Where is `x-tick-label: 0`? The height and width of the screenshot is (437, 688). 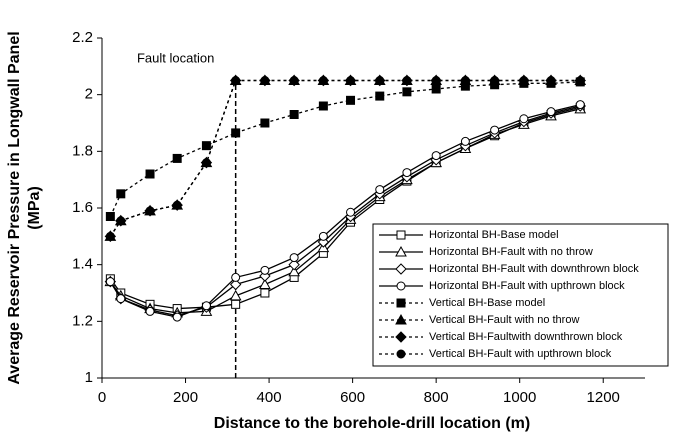 x-tick-label: 0 is located at coordinates (102, 397).